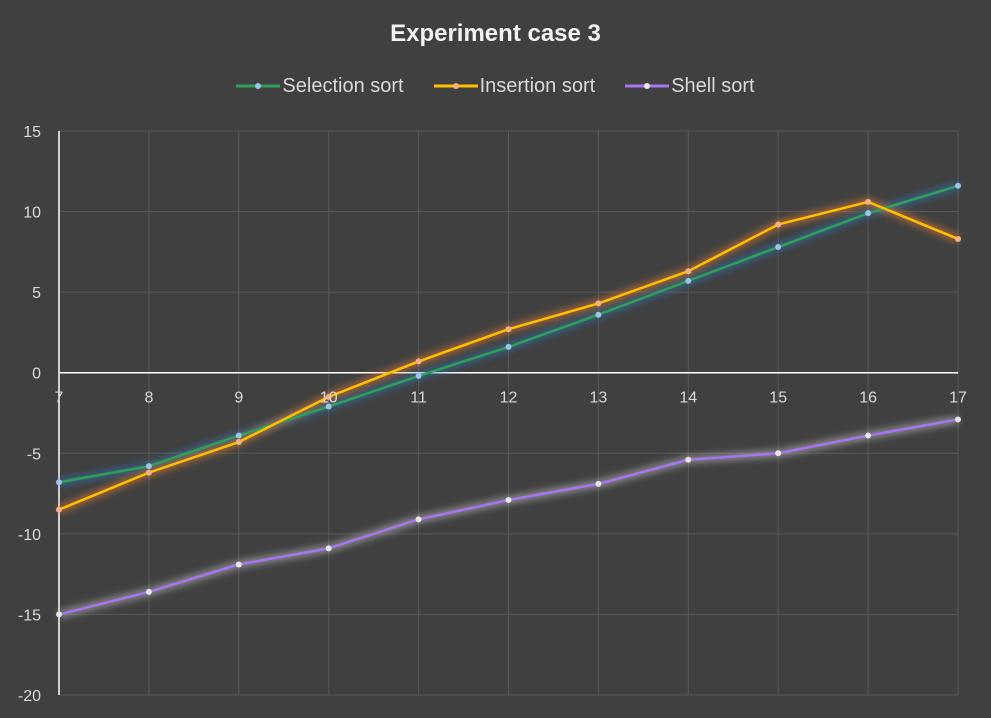  I want to click on x-tick-label: 8, so click(148, 398).